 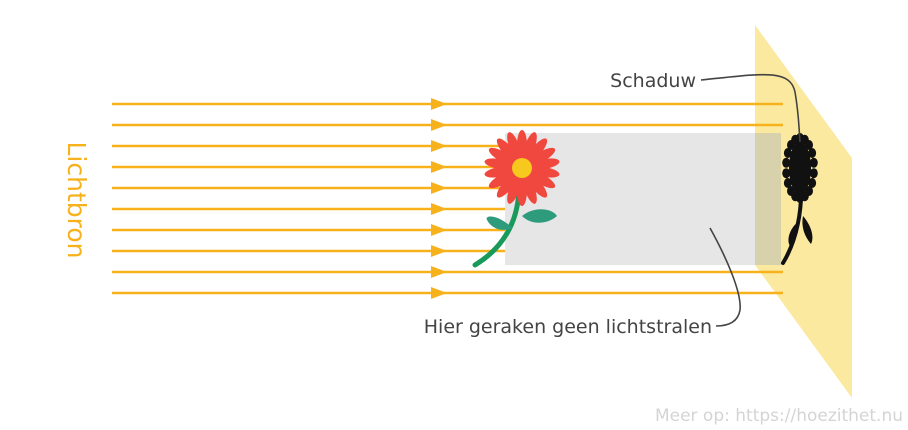 I want to click on flower-leaf-right, so click(x=539, y=216).